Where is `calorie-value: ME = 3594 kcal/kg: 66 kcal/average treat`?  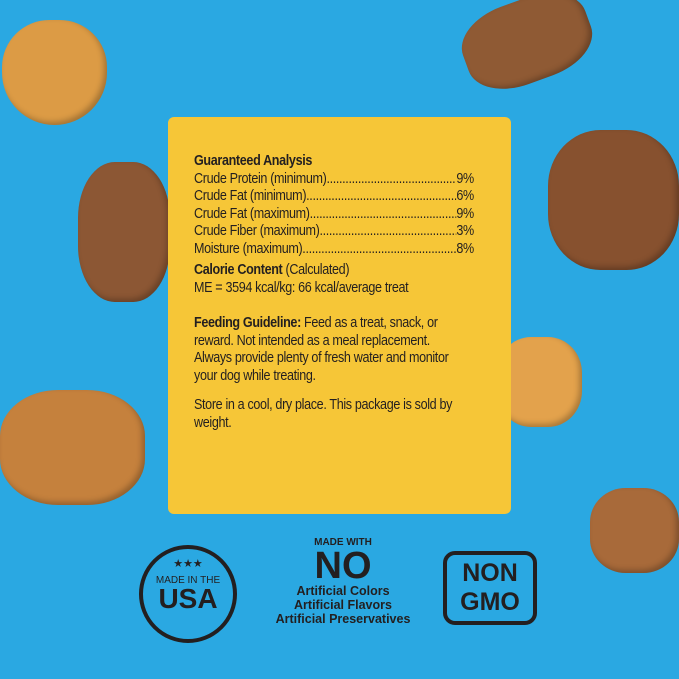
calorie-value: ME = 3594 kcal/kg: 66 kcal/average treat is located at coordinates (301, 287).